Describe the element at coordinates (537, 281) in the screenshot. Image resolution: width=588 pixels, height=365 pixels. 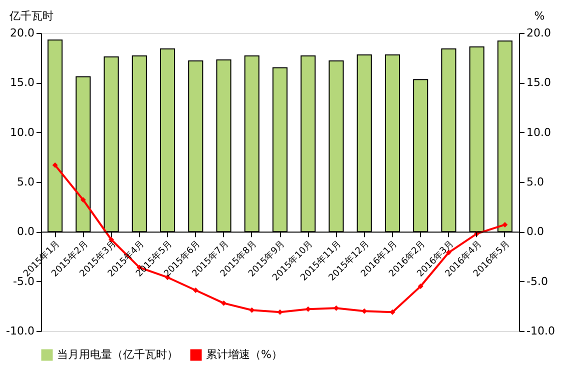
I see `y2-tick-label: -5.0` at that location.